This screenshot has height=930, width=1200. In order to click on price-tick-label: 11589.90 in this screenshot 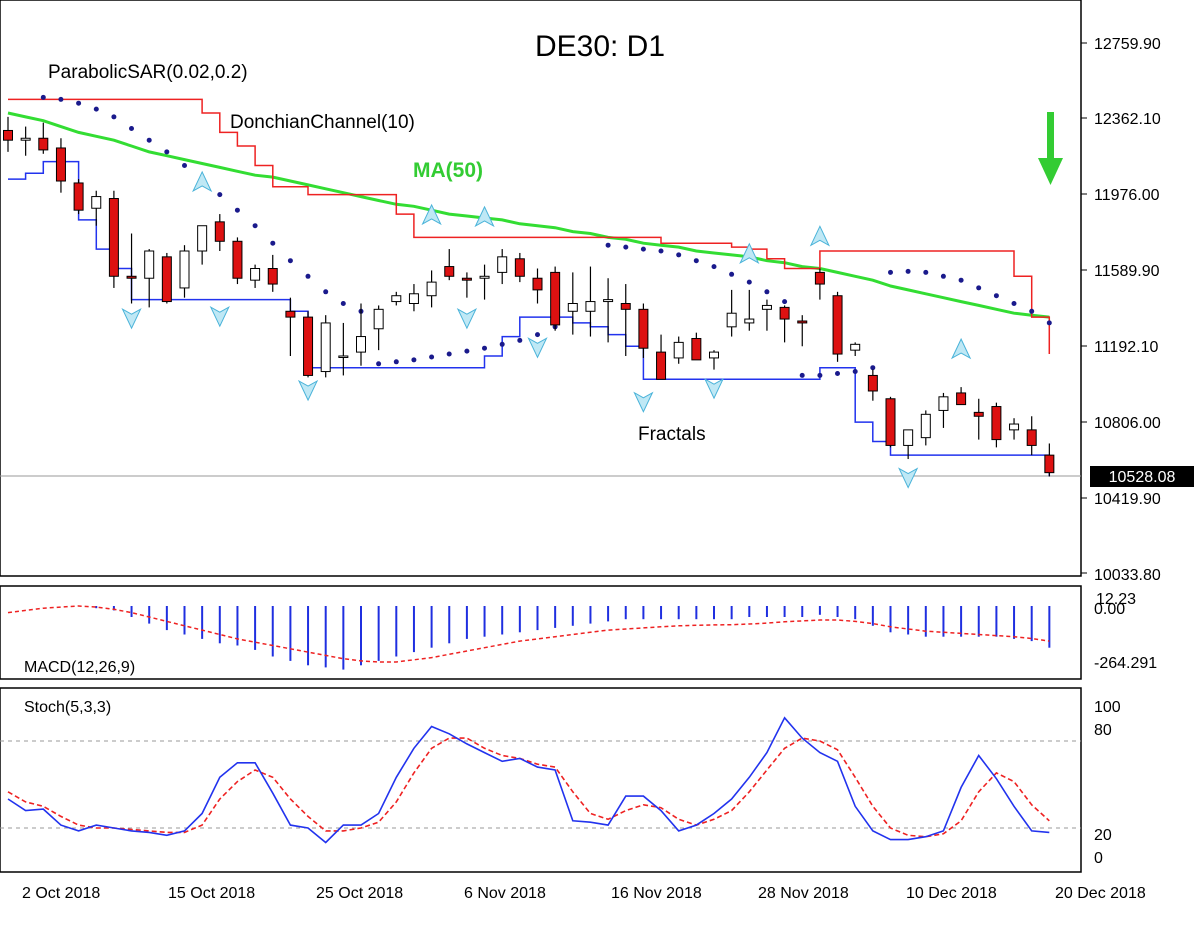, I will do `click(1127, 271)`.